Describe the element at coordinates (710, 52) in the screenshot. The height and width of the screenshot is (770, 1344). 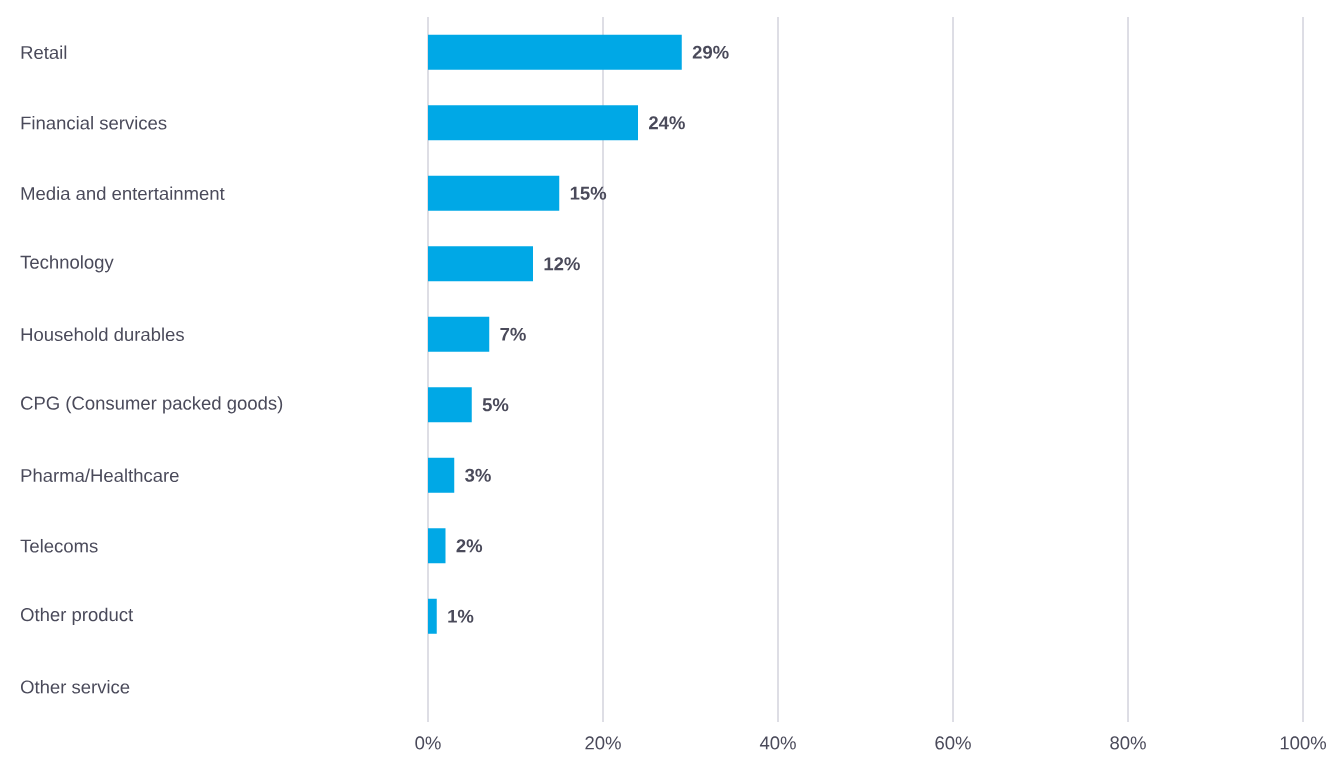
I see `data-label: 29%` at that location.